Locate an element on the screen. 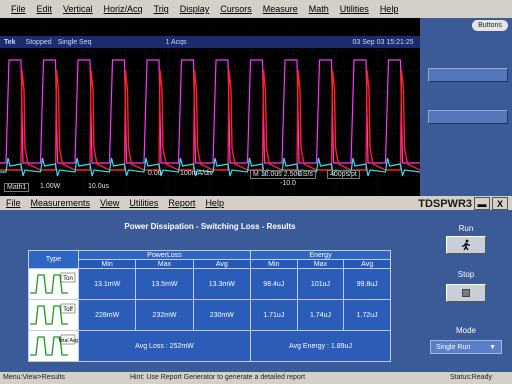 The height and width of the screenshot is (384, 512). app-menu-view: View is located at coordinates (110, 203).